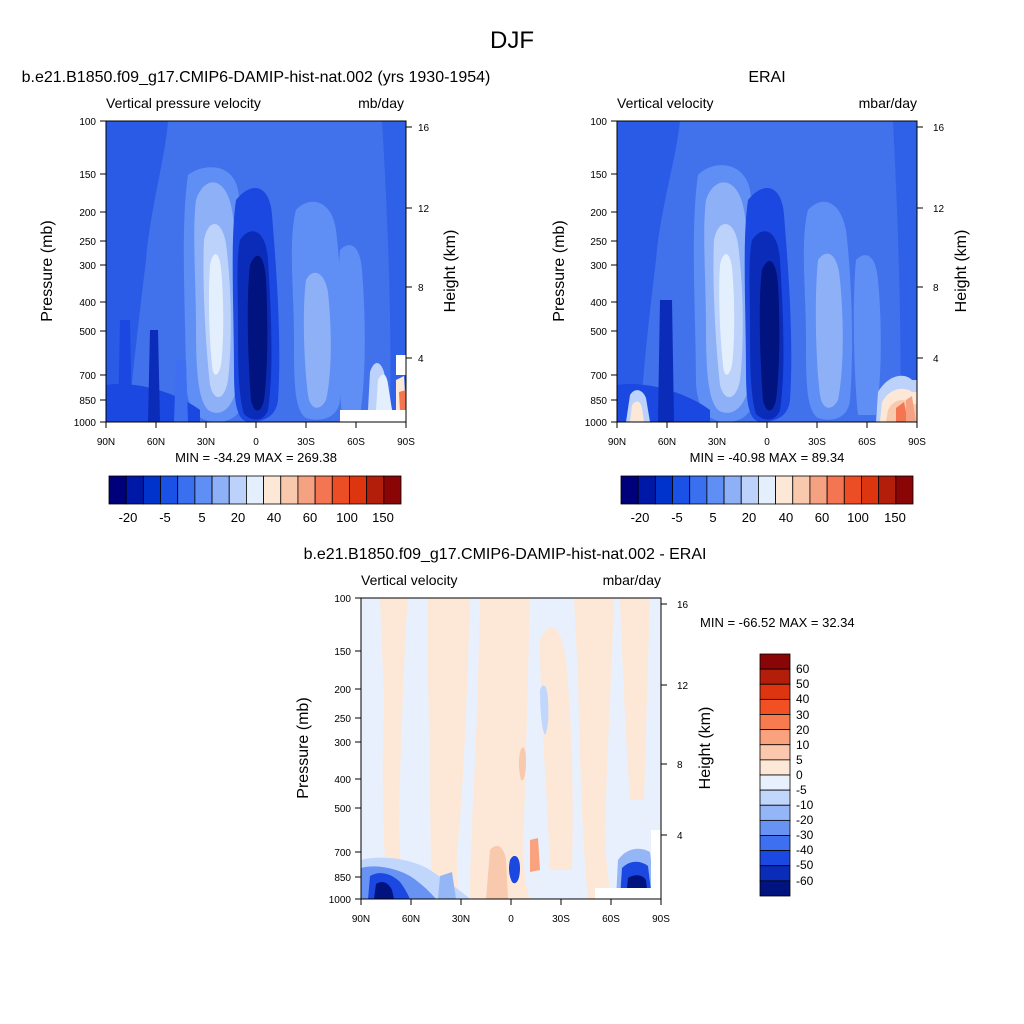  What do you see at coordinates (87, 376) in the screenshot?
I see `model-ytick: 700` at bounding box center [87, 376].